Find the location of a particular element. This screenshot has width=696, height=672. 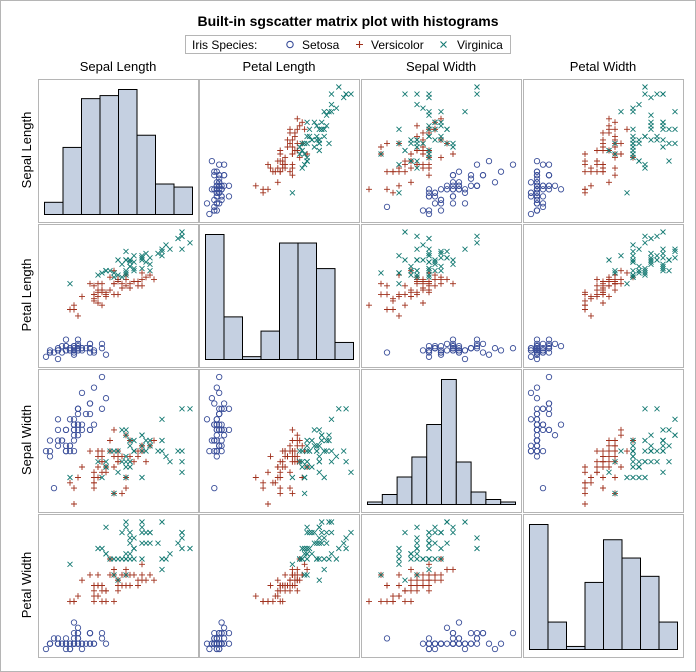

plus-marker-icon is located at coordinates (359, 44).